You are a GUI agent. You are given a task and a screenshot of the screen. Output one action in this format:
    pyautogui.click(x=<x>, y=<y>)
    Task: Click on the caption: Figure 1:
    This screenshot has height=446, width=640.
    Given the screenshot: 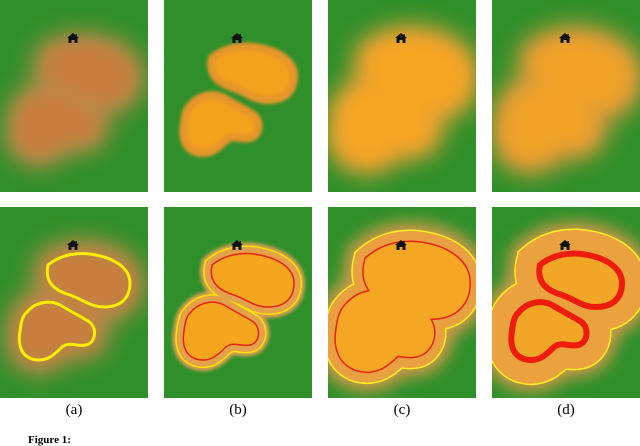 What is the action you would take?
    pyautogui.click(x=49, y=440)
    